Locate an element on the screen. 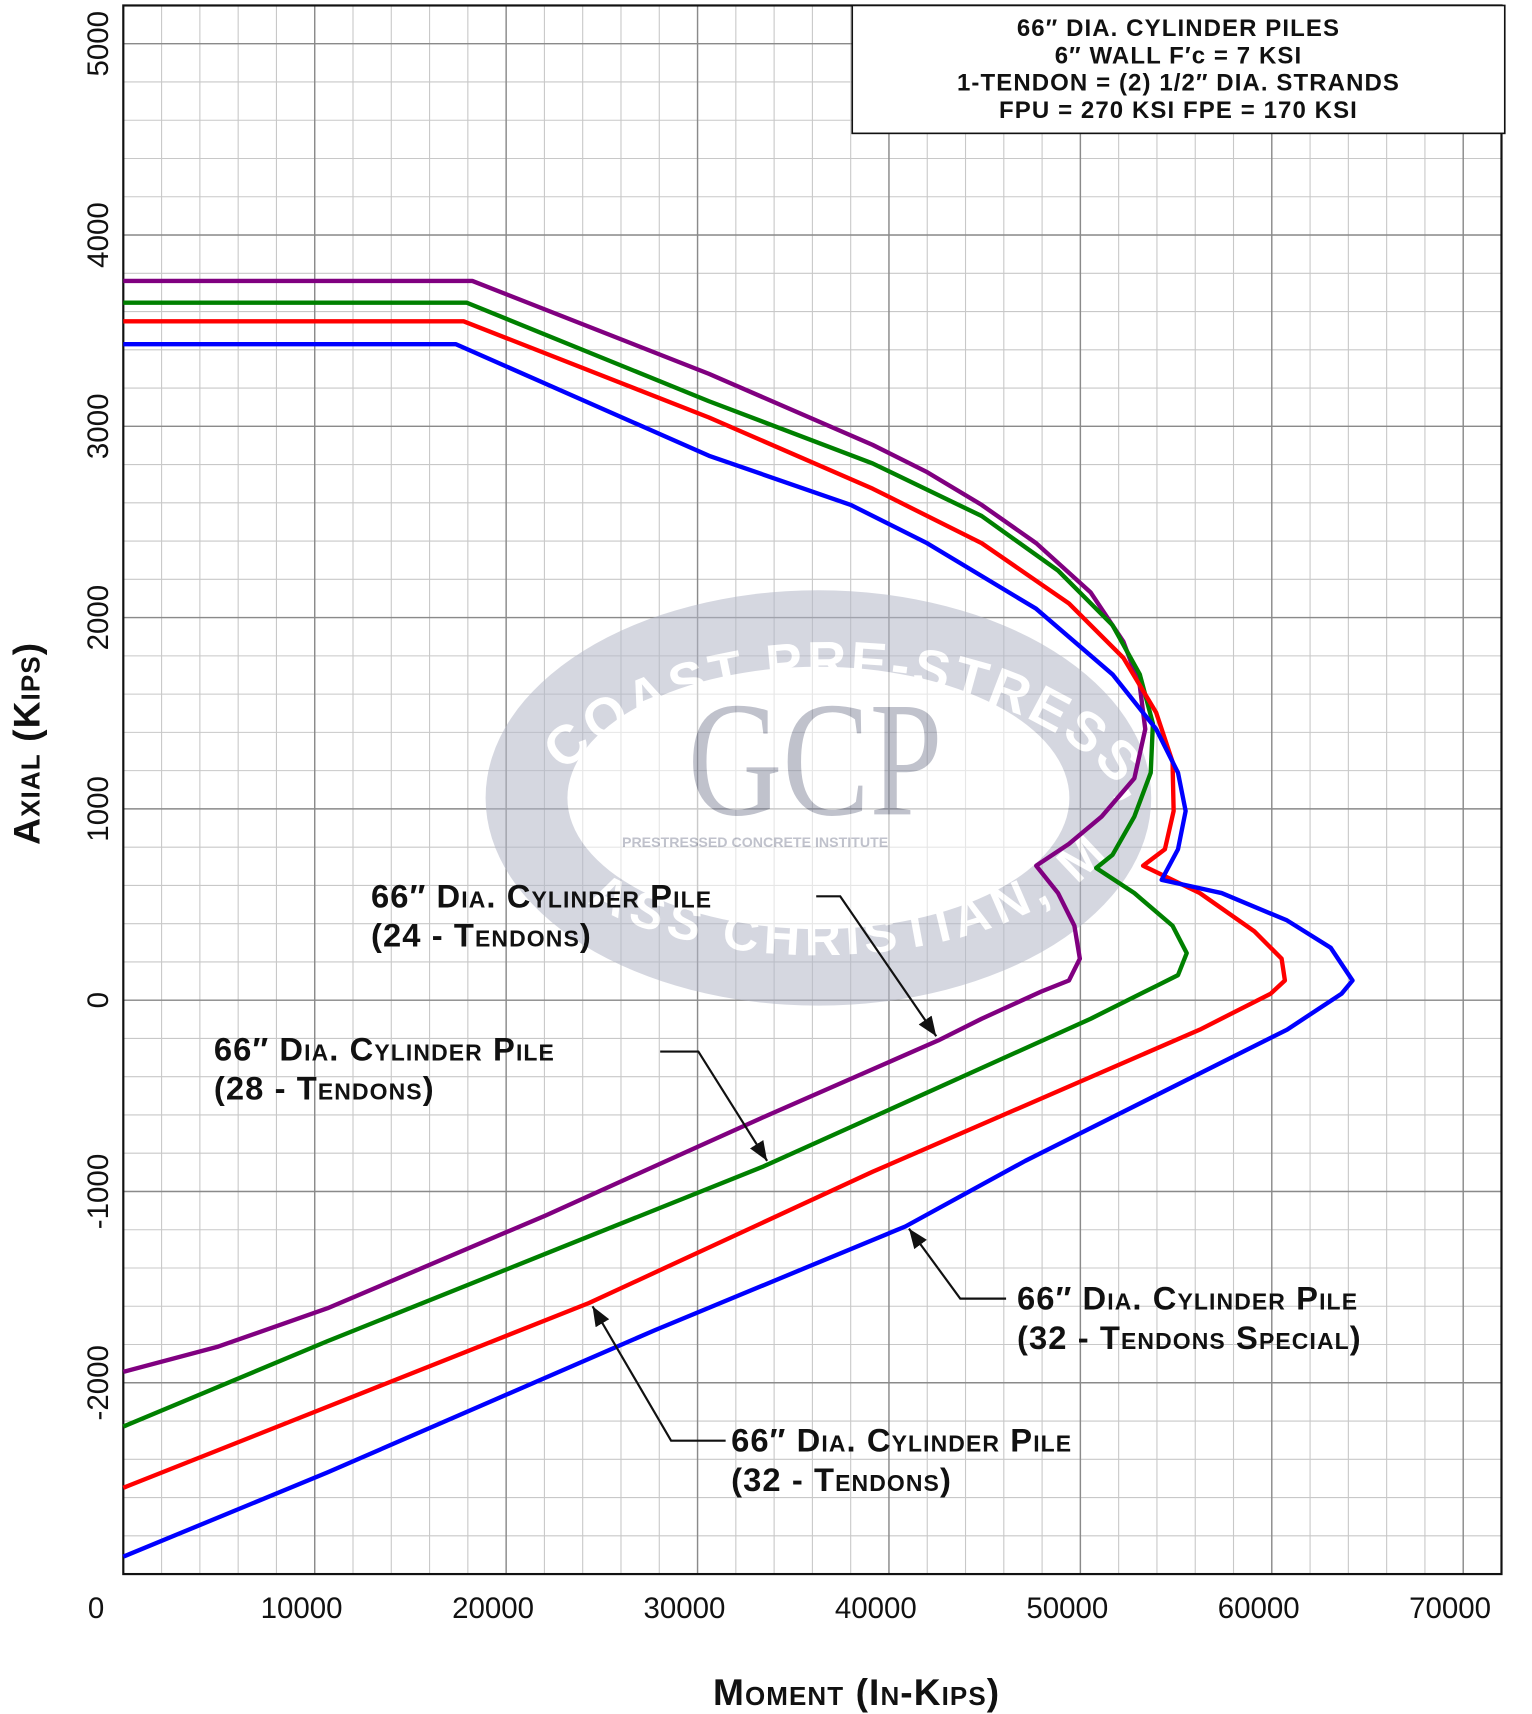 This screenshot has width=1532, height=1714. y-tick-label: -2000 is located at coordinates (98, 1382).